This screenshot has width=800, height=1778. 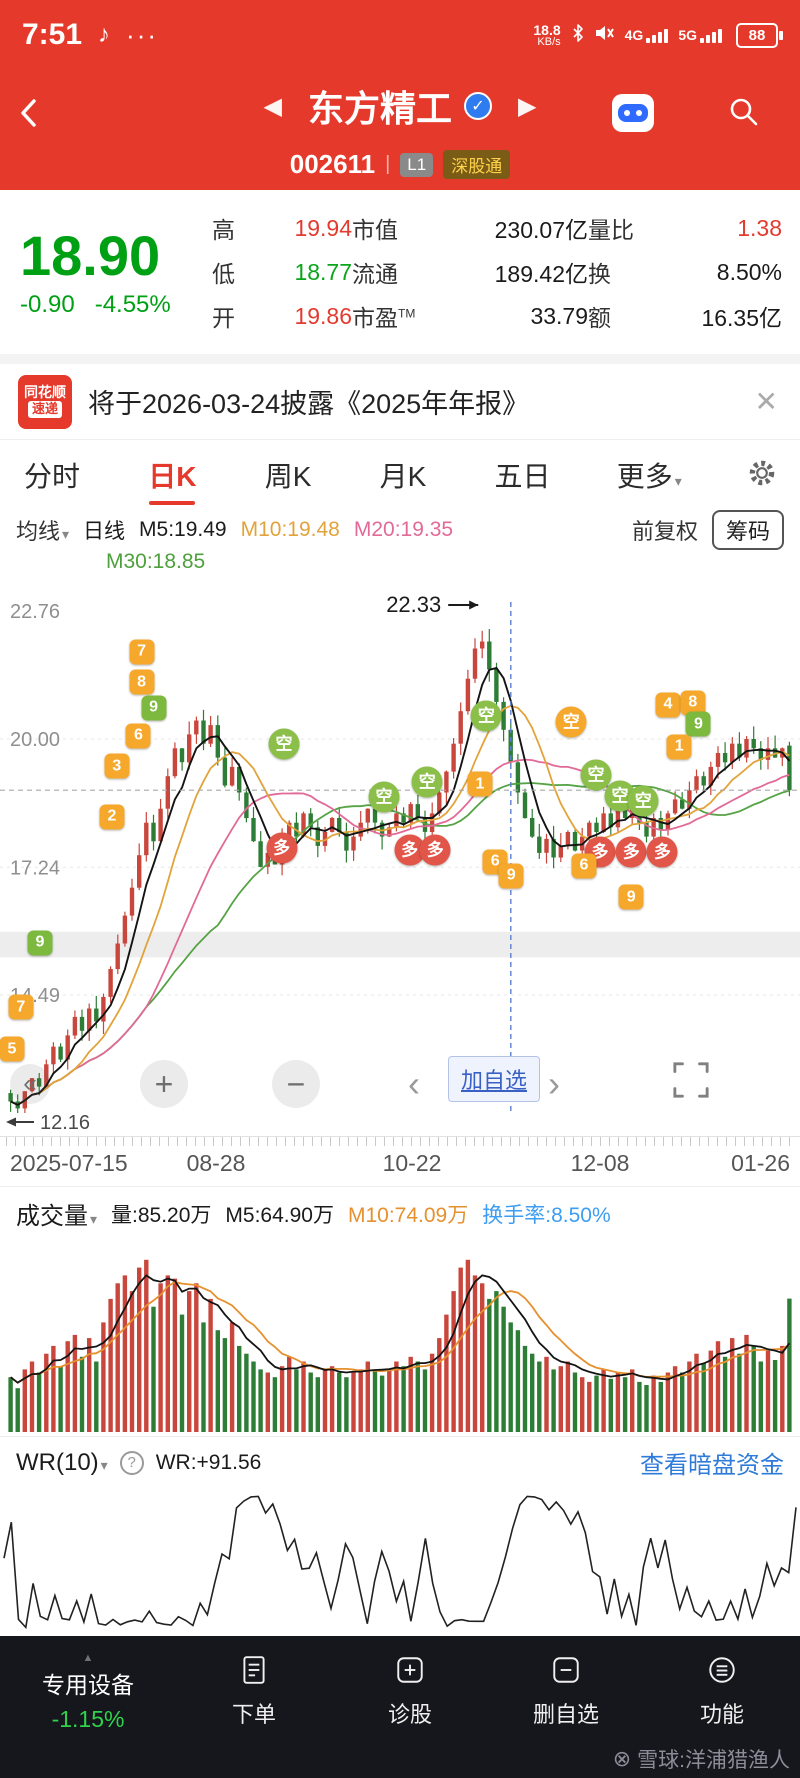 I want to click on svg-text: 17.24, so click(x=35, y=868).